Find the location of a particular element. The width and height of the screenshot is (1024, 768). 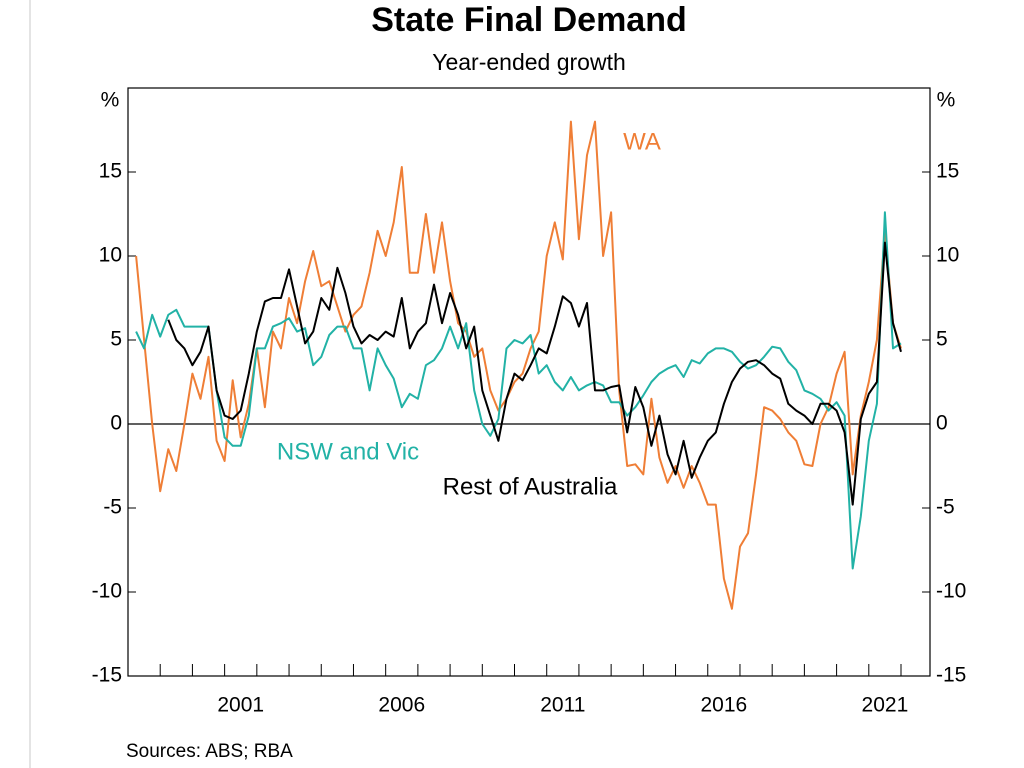

series-label: WA is located at coordinates (642, 141).